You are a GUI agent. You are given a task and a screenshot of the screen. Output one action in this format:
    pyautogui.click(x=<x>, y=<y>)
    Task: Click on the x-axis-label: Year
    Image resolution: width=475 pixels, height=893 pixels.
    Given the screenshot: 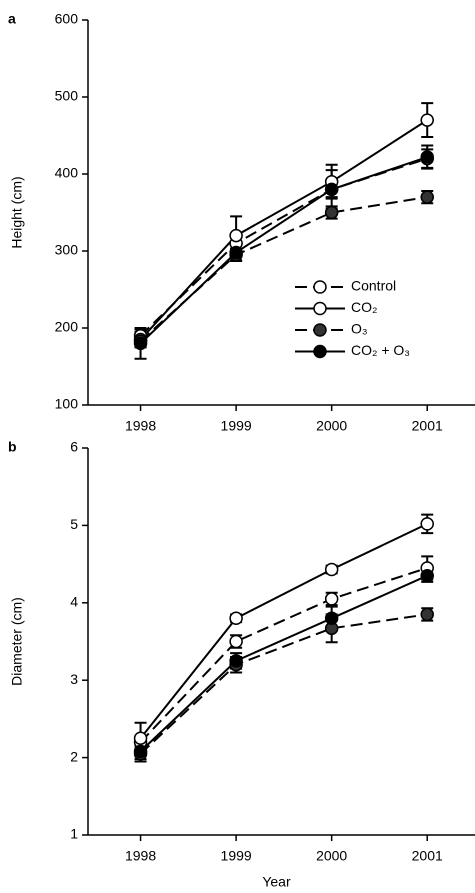 What is the action you would take?
    pyautogui.click(x=276, y=882)
    